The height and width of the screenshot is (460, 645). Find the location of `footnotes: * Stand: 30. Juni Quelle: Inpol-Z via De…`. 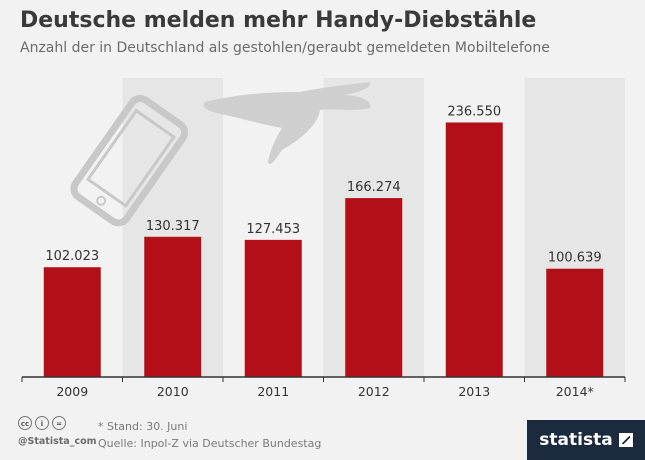

footnotes: * Stand: 30. Juni Quelle: Inpol-Z via De… is located at coordinates (209, 435).